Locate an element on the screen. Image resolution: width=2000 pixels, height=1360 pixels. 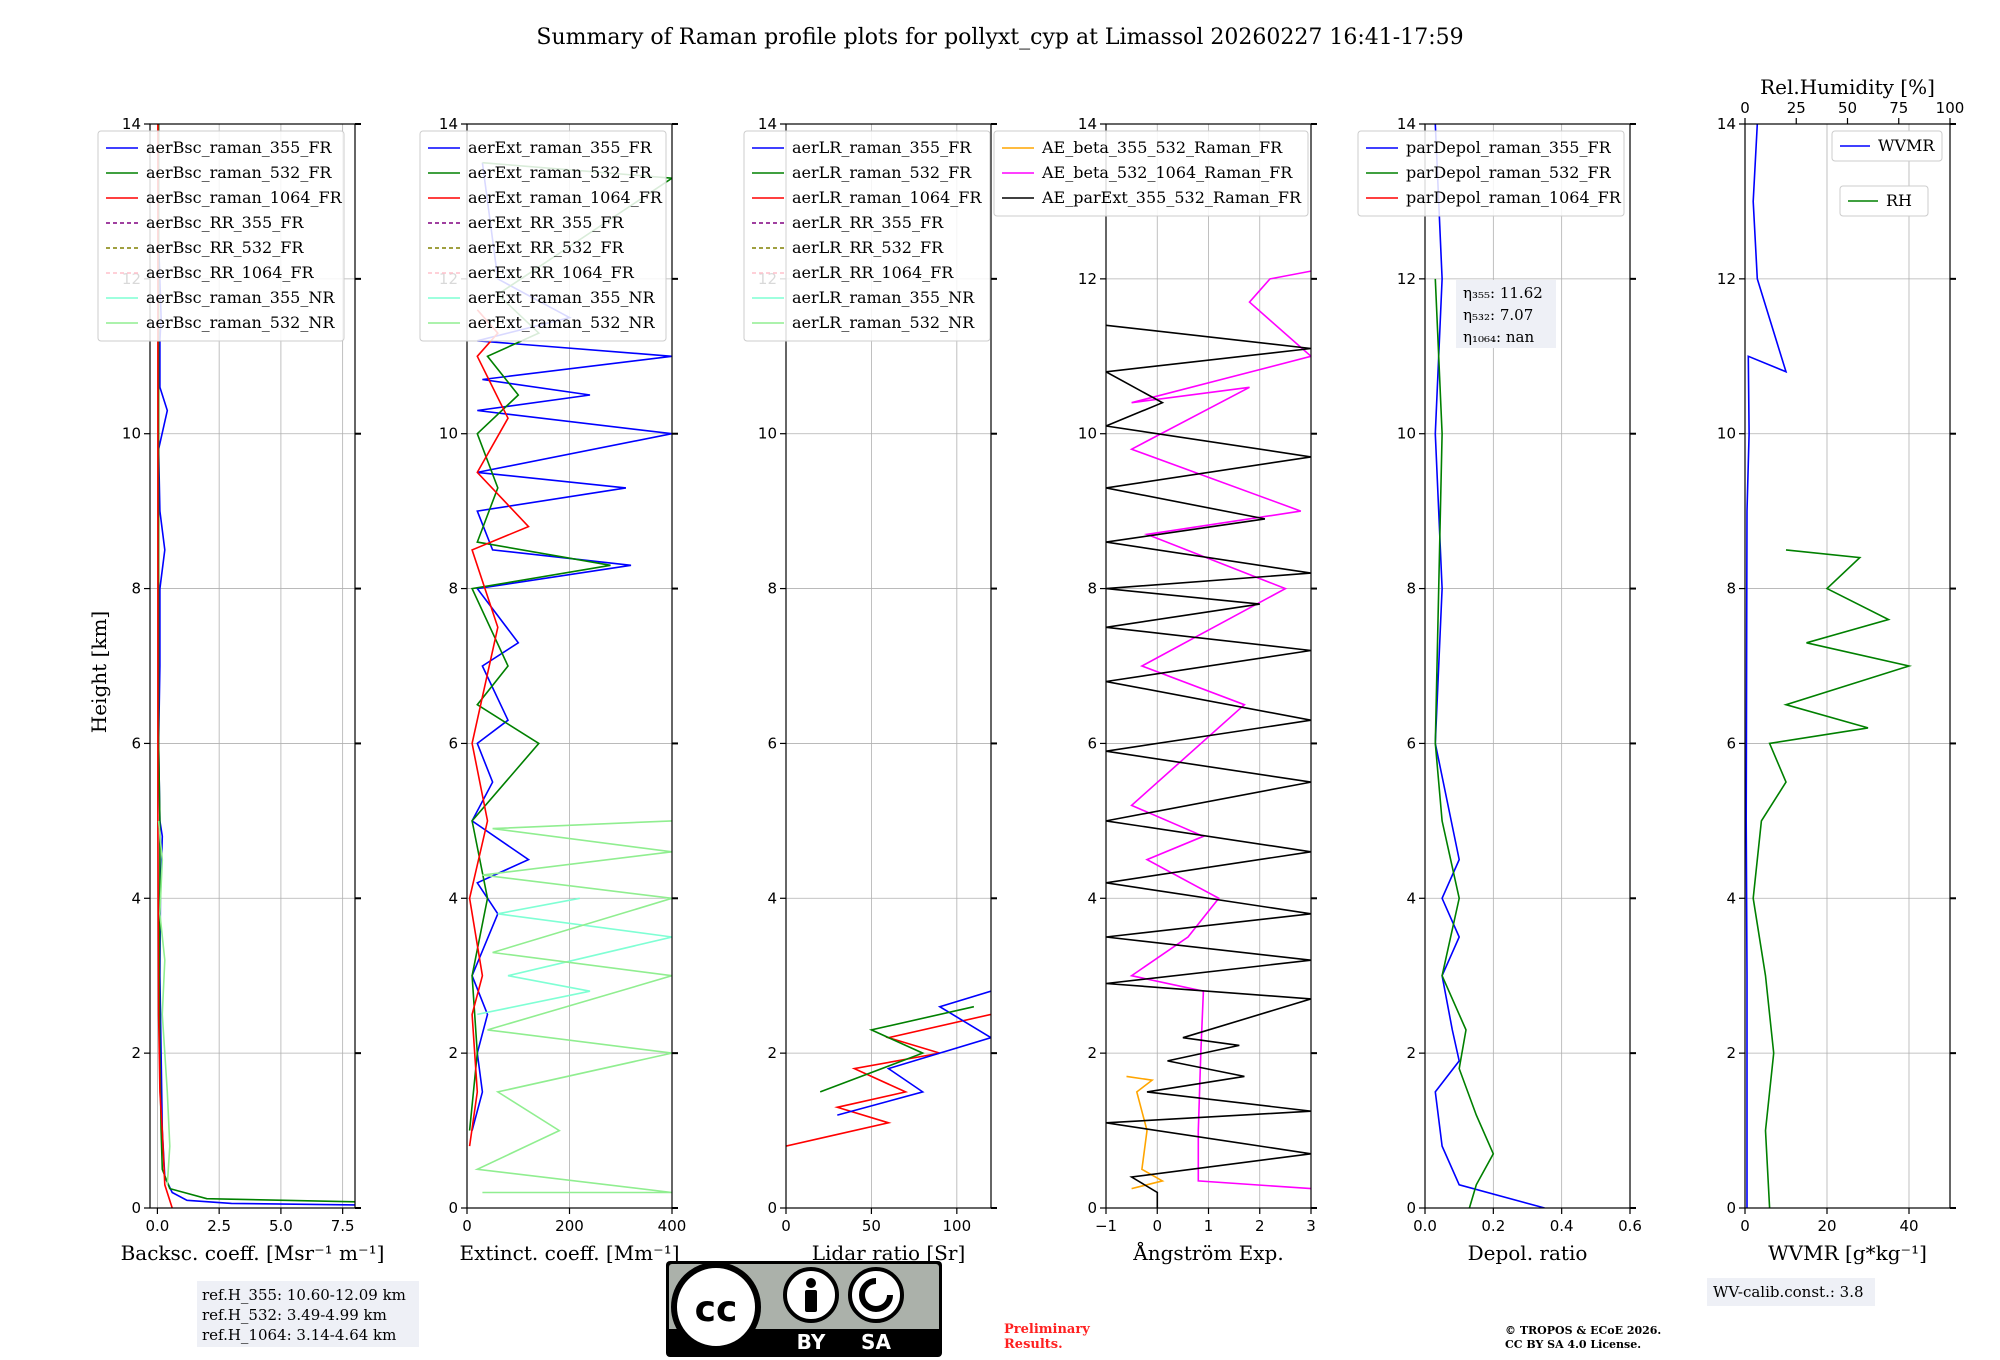
legend-entry: aerBsc_RR_355_FR is located at coordinates (225, 222).